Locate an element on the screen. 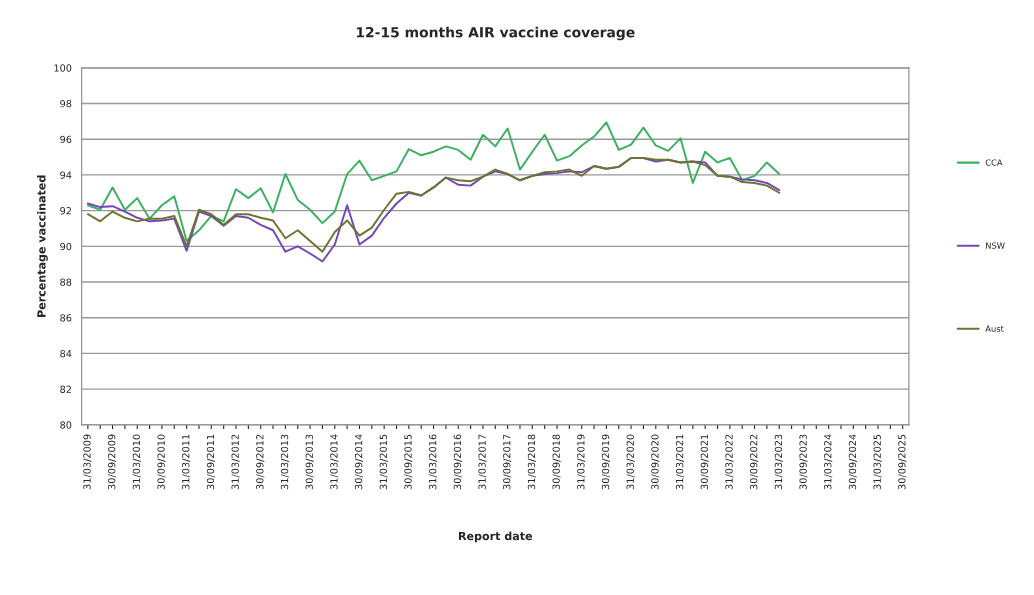 The width and height of the screenshot is (1034, 595). x-tick-label: 31/03/2019 is located at coordinates (581, 462).